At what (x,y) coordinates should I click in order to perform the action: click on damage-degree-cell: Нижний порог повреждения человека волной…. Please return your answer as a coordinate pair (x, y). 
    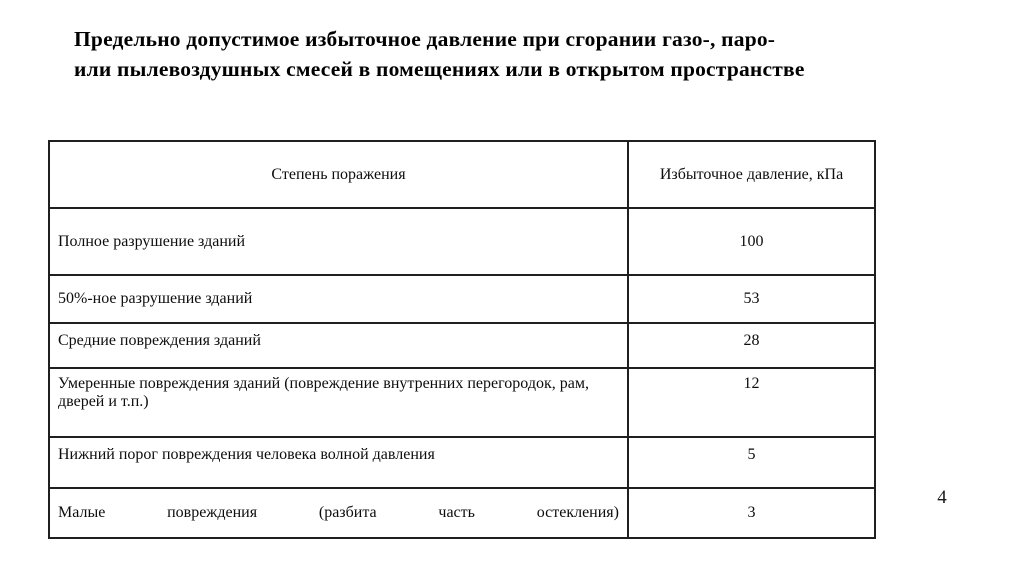
    Looking at the image, I should click on (338, 462).